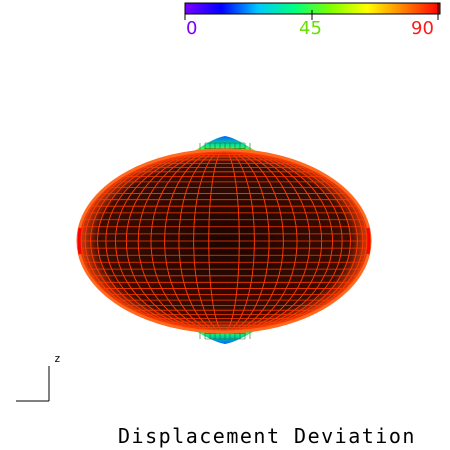 The image size is (450, 450). What do you see at coordinates (310, 28) in the screenshot?
I see `colorbar-label-mid: 45` at bounding box center [310, 28].